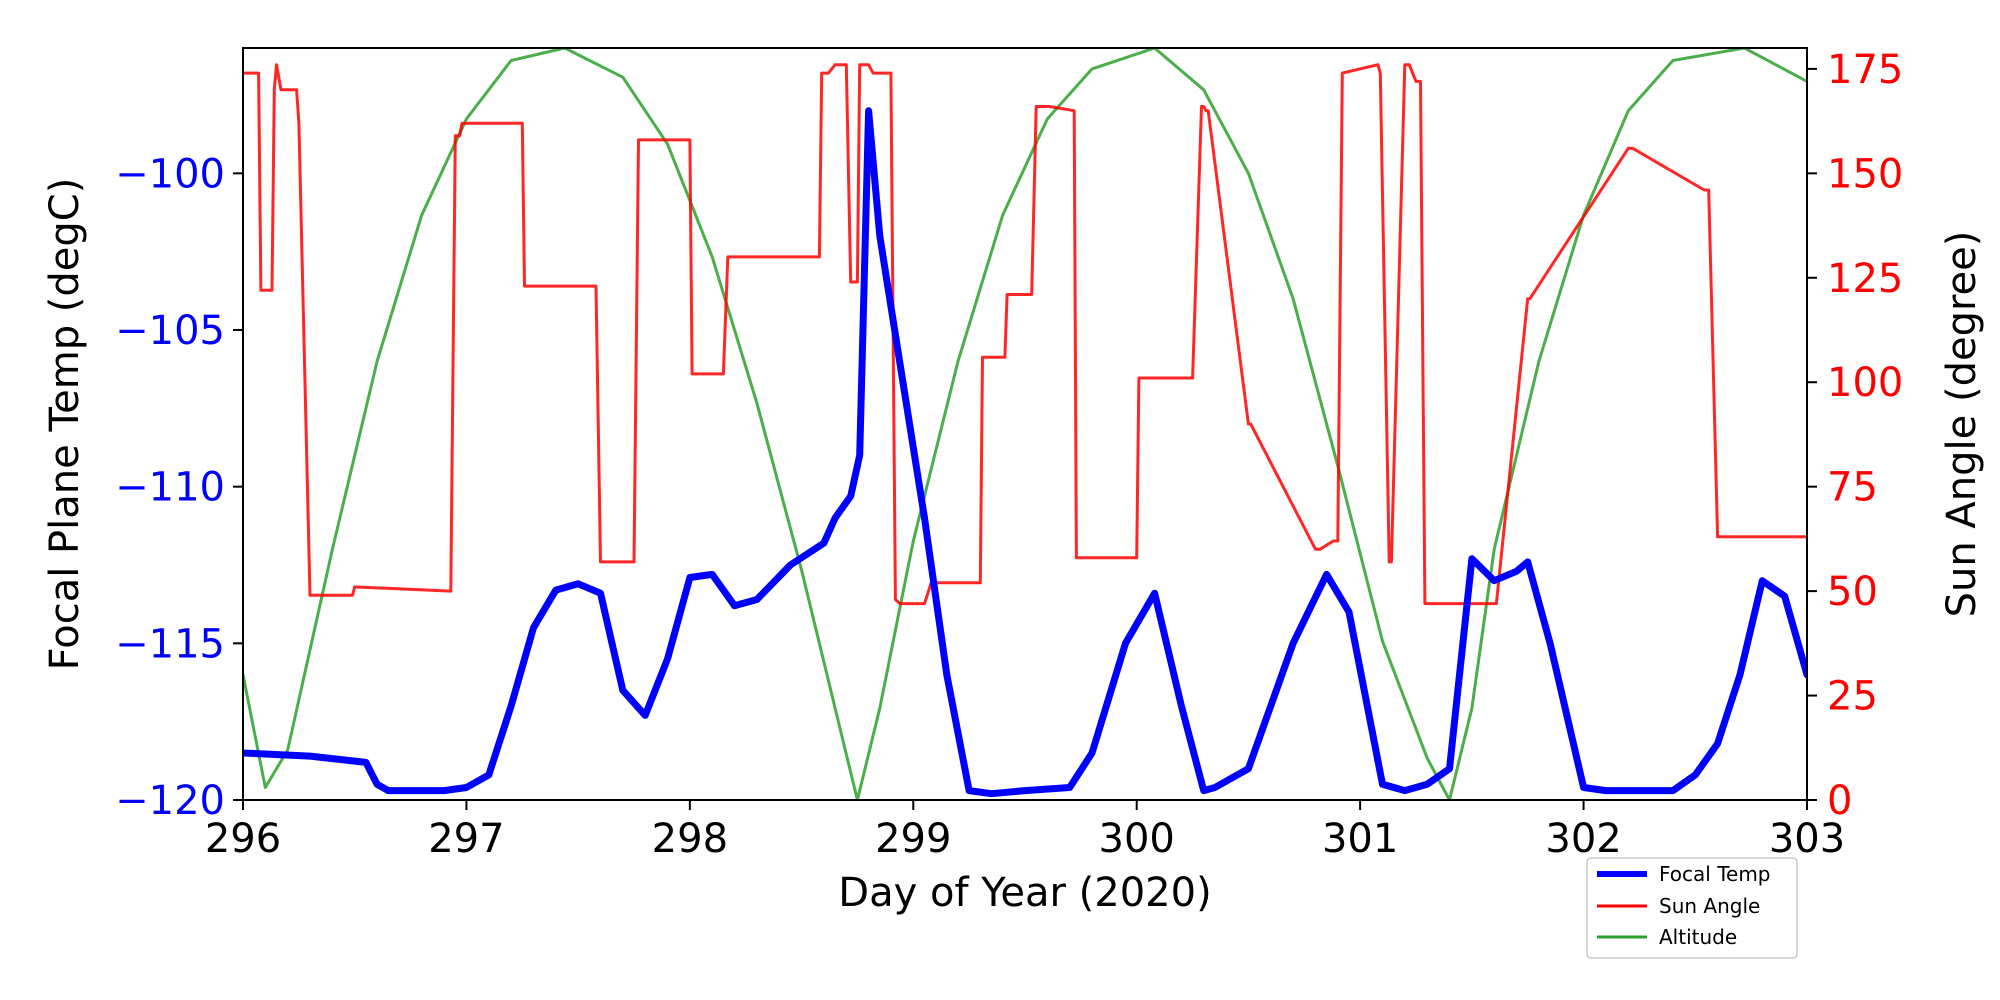  Describe the element at coordinates (170, 644) in the screenshot. I see `y-left-tick-label: −115` at that location.